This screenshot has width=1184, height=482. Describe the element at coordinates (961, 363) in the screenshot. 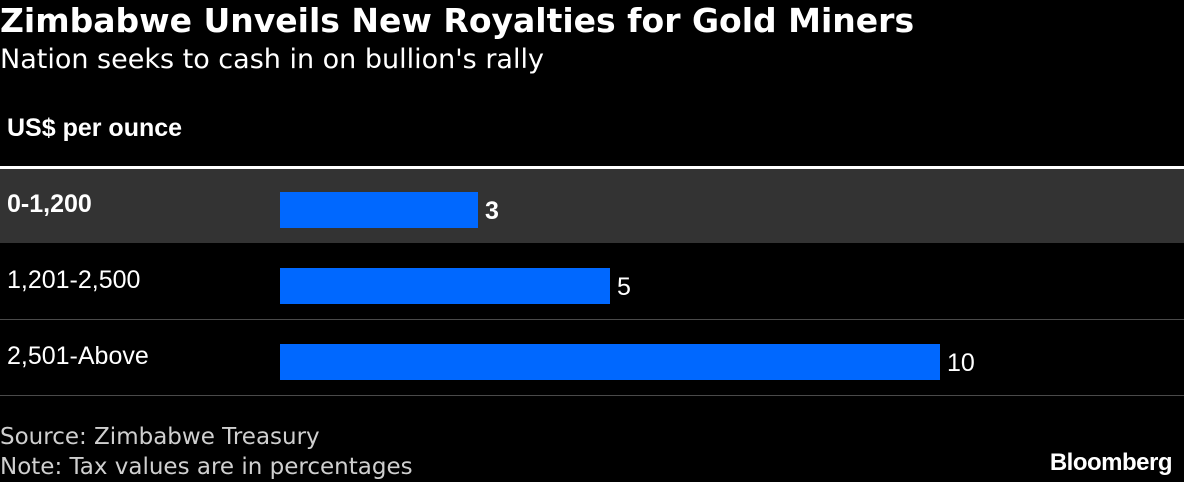

I see `value-label: 10` at that location.